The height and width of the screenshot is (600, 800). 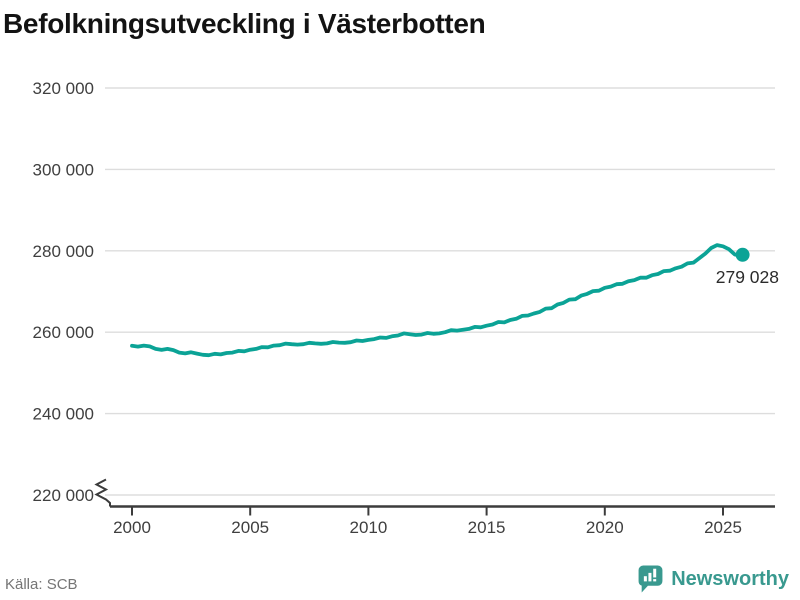 I want to click on y-axis-tick-label: 300 000, so click(x=63, y=169).